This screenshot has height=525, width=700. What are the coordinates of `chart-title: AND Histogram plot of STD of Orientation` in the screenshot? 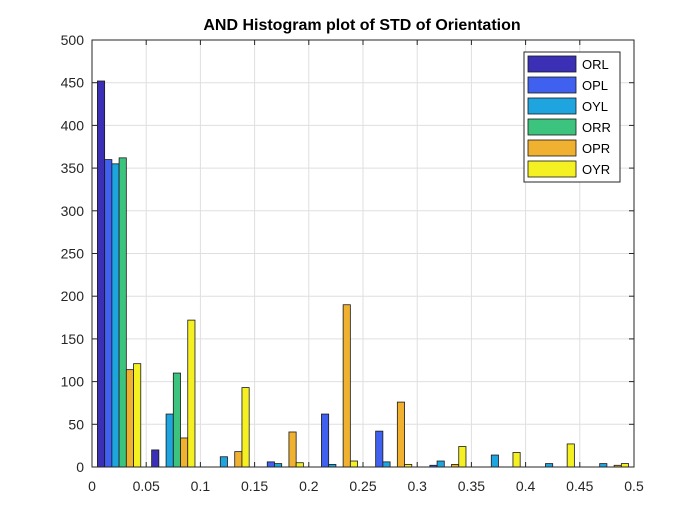 It's located at (361, 25).